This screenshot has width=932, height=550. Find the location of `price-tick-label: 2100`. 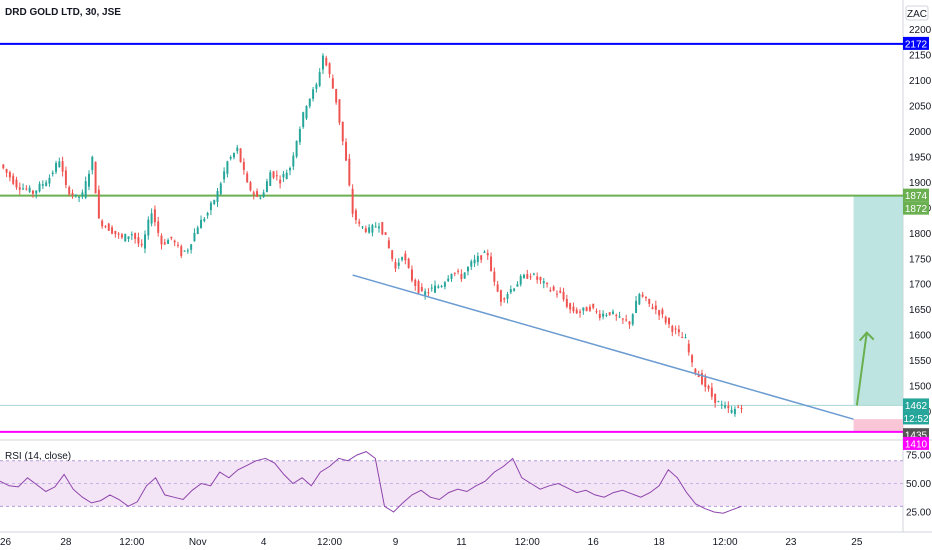

price-tick-label: 2100 is located at coordinates (920, 81).